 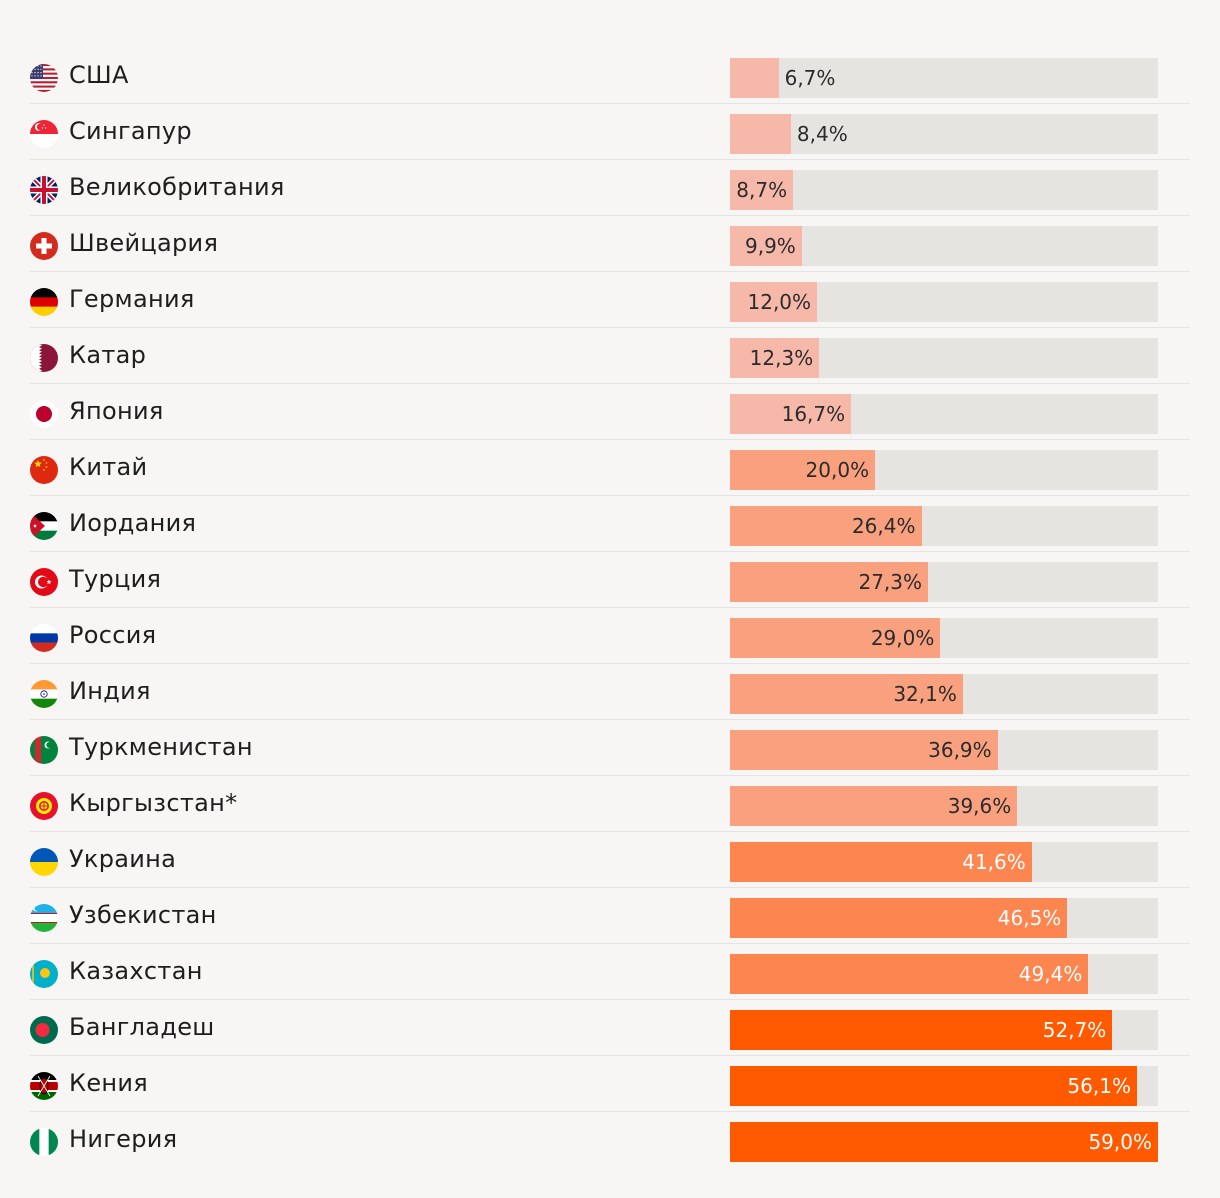 What do you see at coordinates (142, 1027) in the screenshot?
I see `category-label: Бангладеш` at bounding box center [142, 1027].